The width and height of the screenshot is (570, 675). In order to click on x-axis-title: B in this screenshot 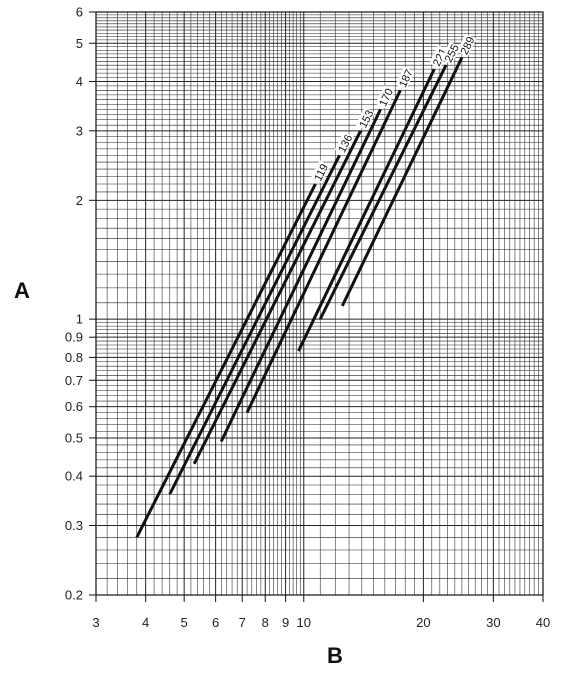, I will do `click(335, 655)`.